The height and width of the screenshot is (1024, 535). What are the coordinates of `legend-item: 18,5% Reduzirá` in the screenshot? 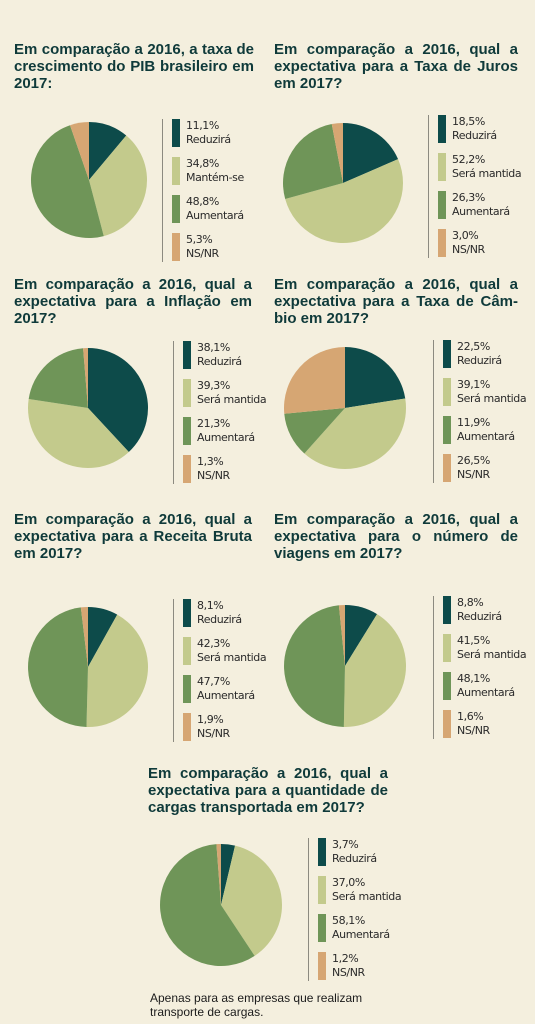 It's located at (479, 129).